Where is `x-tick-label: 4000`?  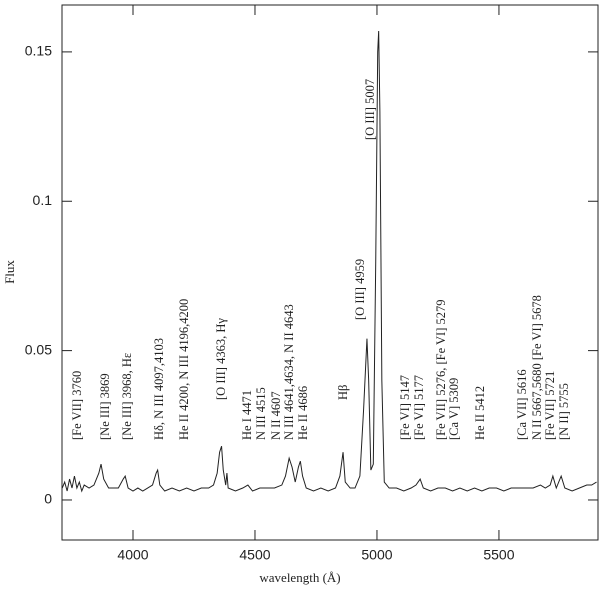
x-tick-label: 4000 is located at coordinates (132, 555).